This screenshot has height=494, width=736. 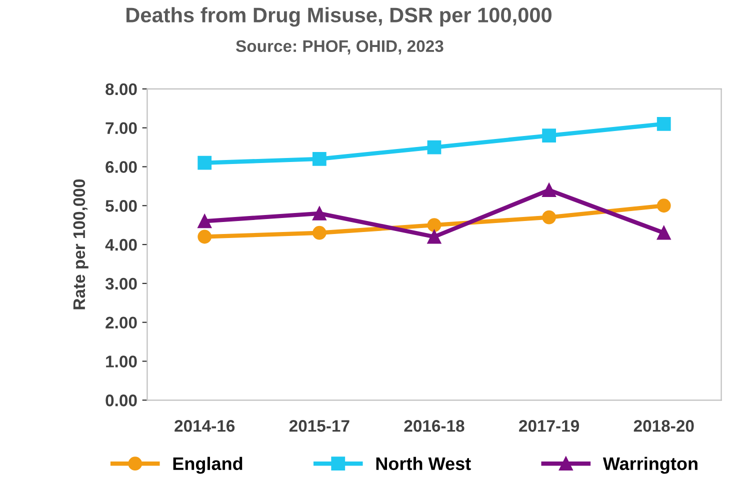 I want to click on y-tick-label: 2.00, so click(x=121, y=322).